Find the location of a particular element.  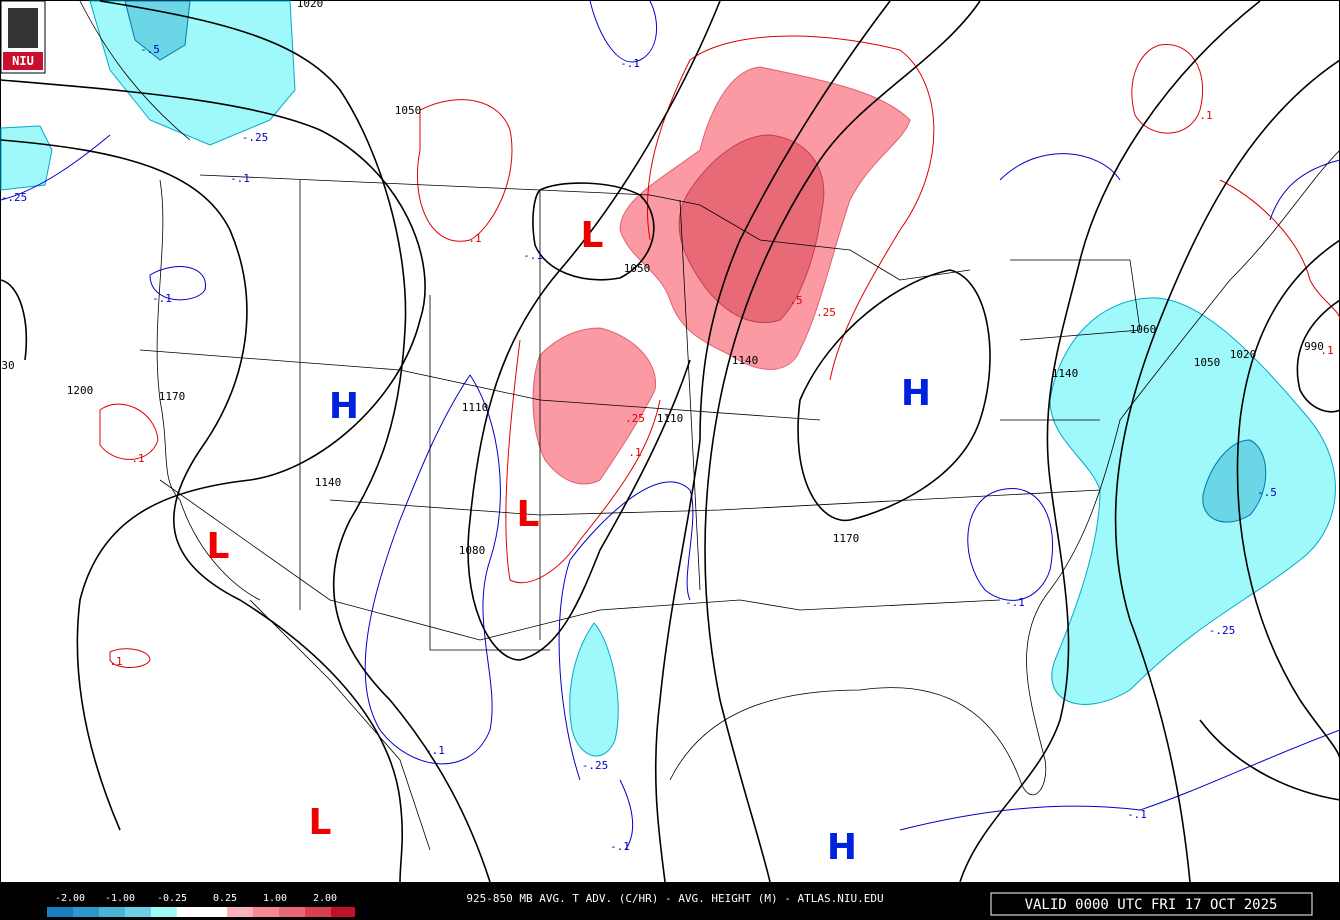

height-label: 990 is located at coordinates (1314, 346).